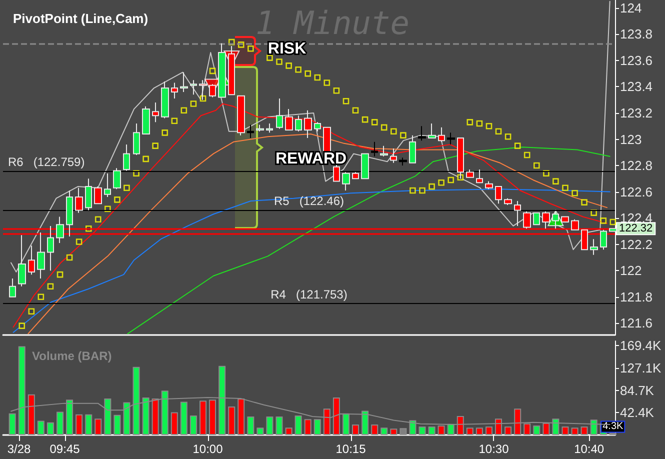 The width and height of the screenshot is (665, 459). What do you see at coordinates (636, 60) in the screenshot?
I see `y-tick-label: 123.6` at bounding box center [636, 60].